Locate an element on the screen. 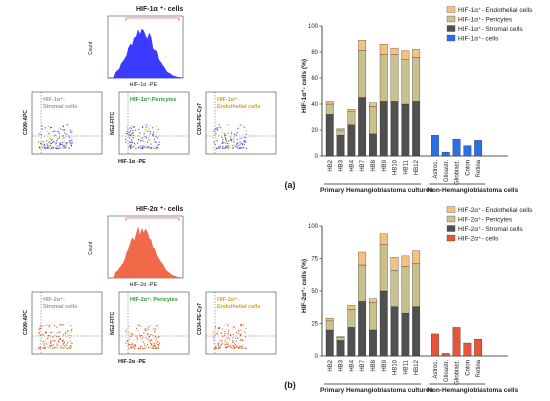  histogram-ylabel: Count is located at coordinates (91, 48).